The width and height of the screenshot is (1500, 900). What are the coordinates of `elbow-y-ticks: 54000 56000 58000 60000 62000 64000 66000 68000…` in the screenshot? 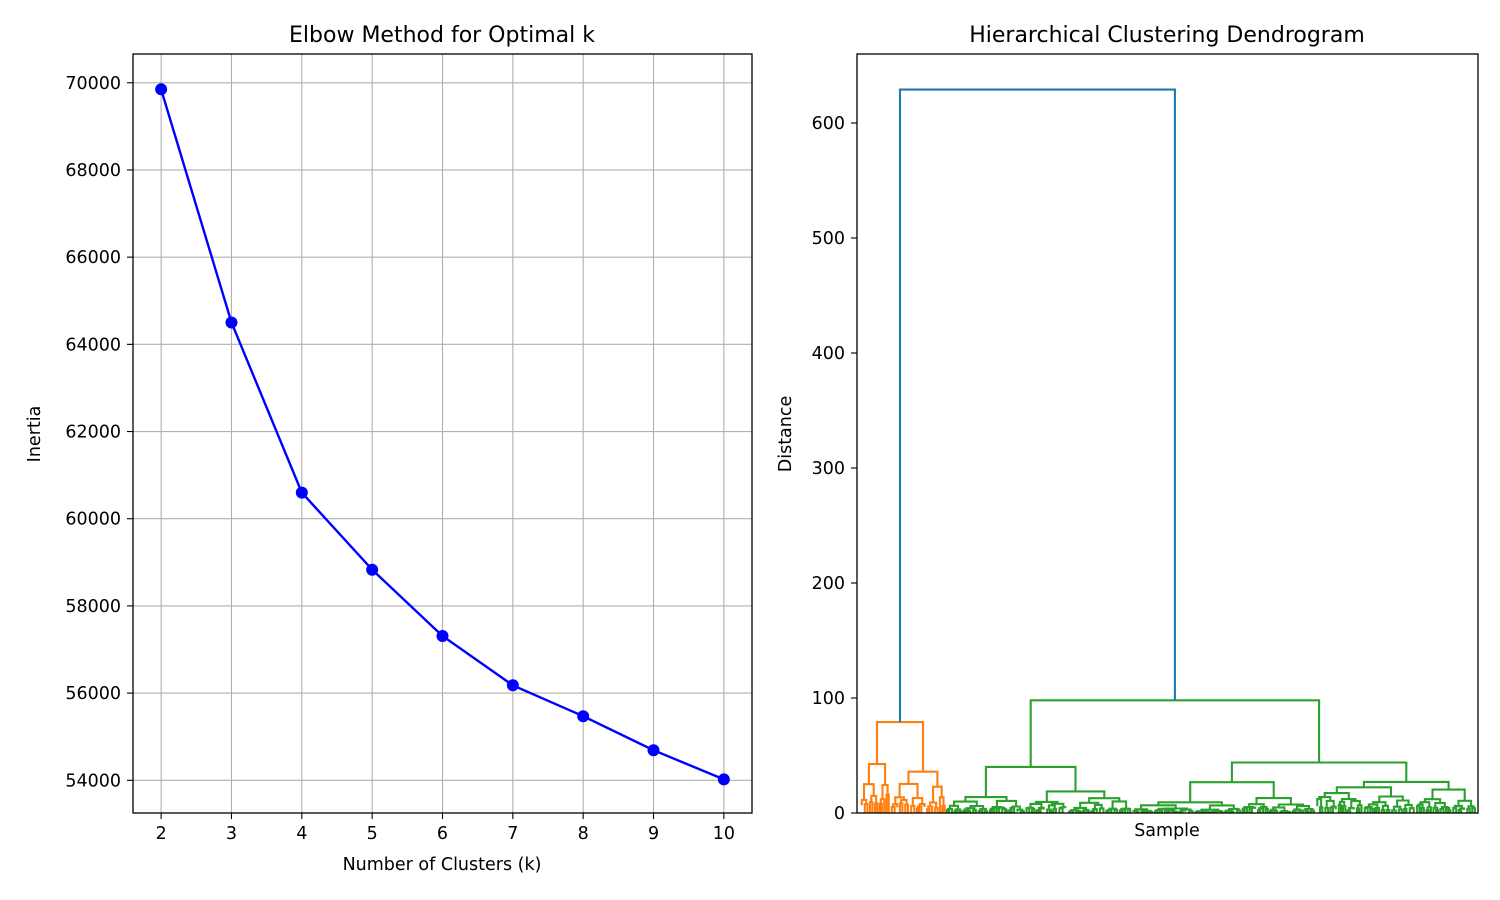 It's located at (99, 432).